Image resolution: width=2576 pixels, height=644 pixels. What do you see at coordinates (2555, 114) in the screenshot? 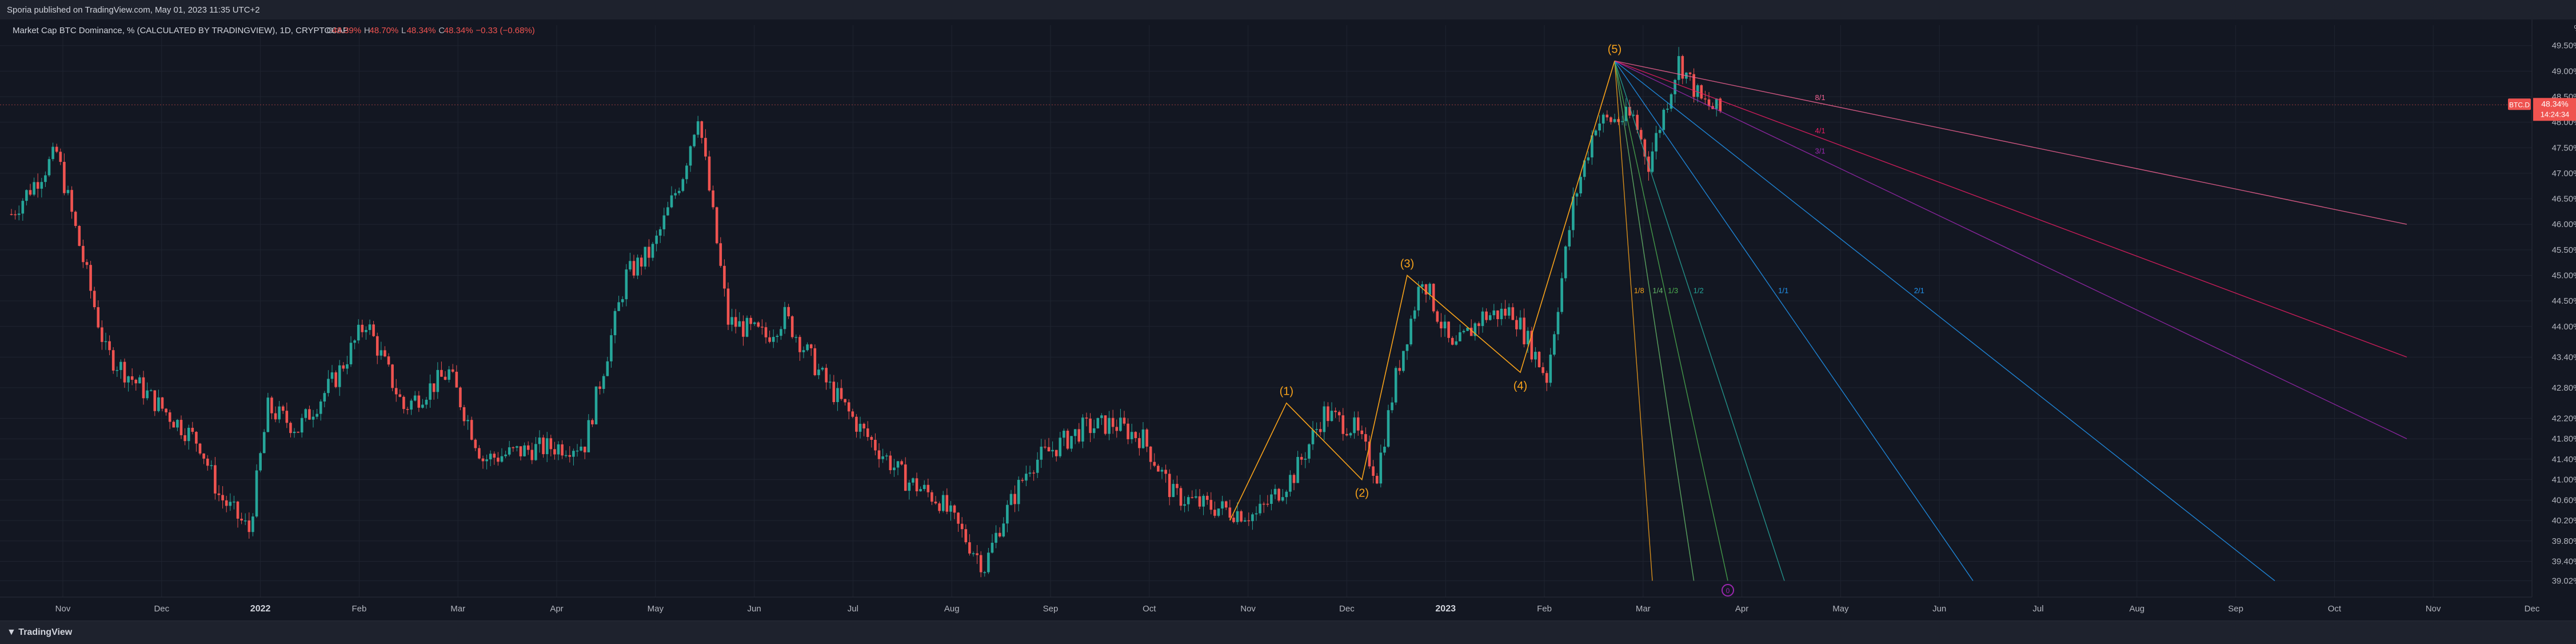
I see `price-badge-countdown: 14:24:34` at bounding box center [2555, 114].